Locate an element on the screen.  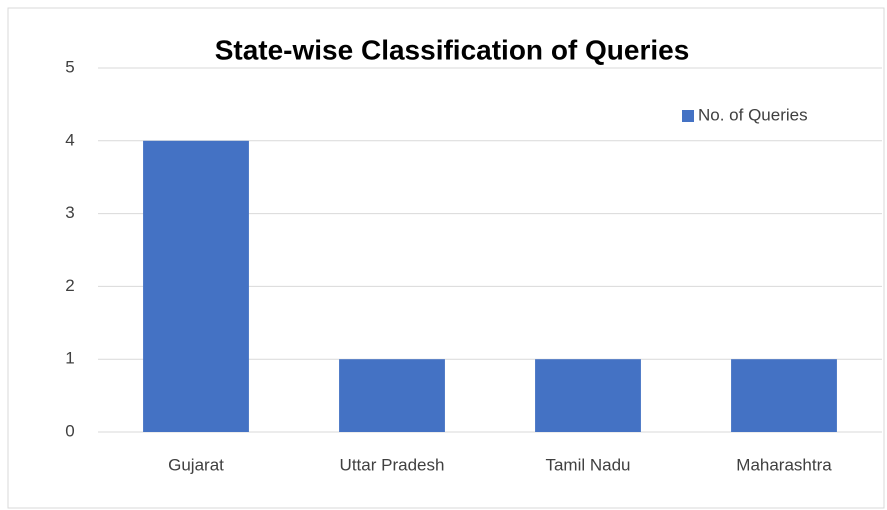
x-tick-label: Maharashtra is located at coordinates (784, 464).